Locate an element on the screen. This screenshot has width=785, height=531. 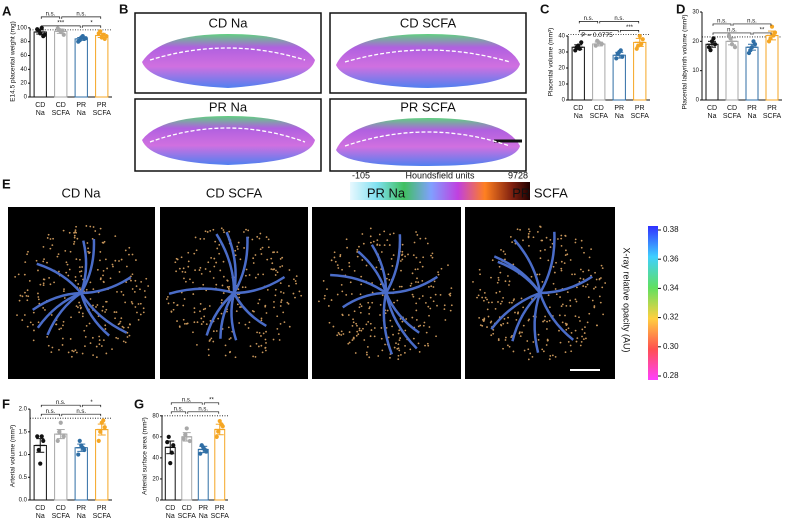
panel-label: F is located at coordinates (6, 403).